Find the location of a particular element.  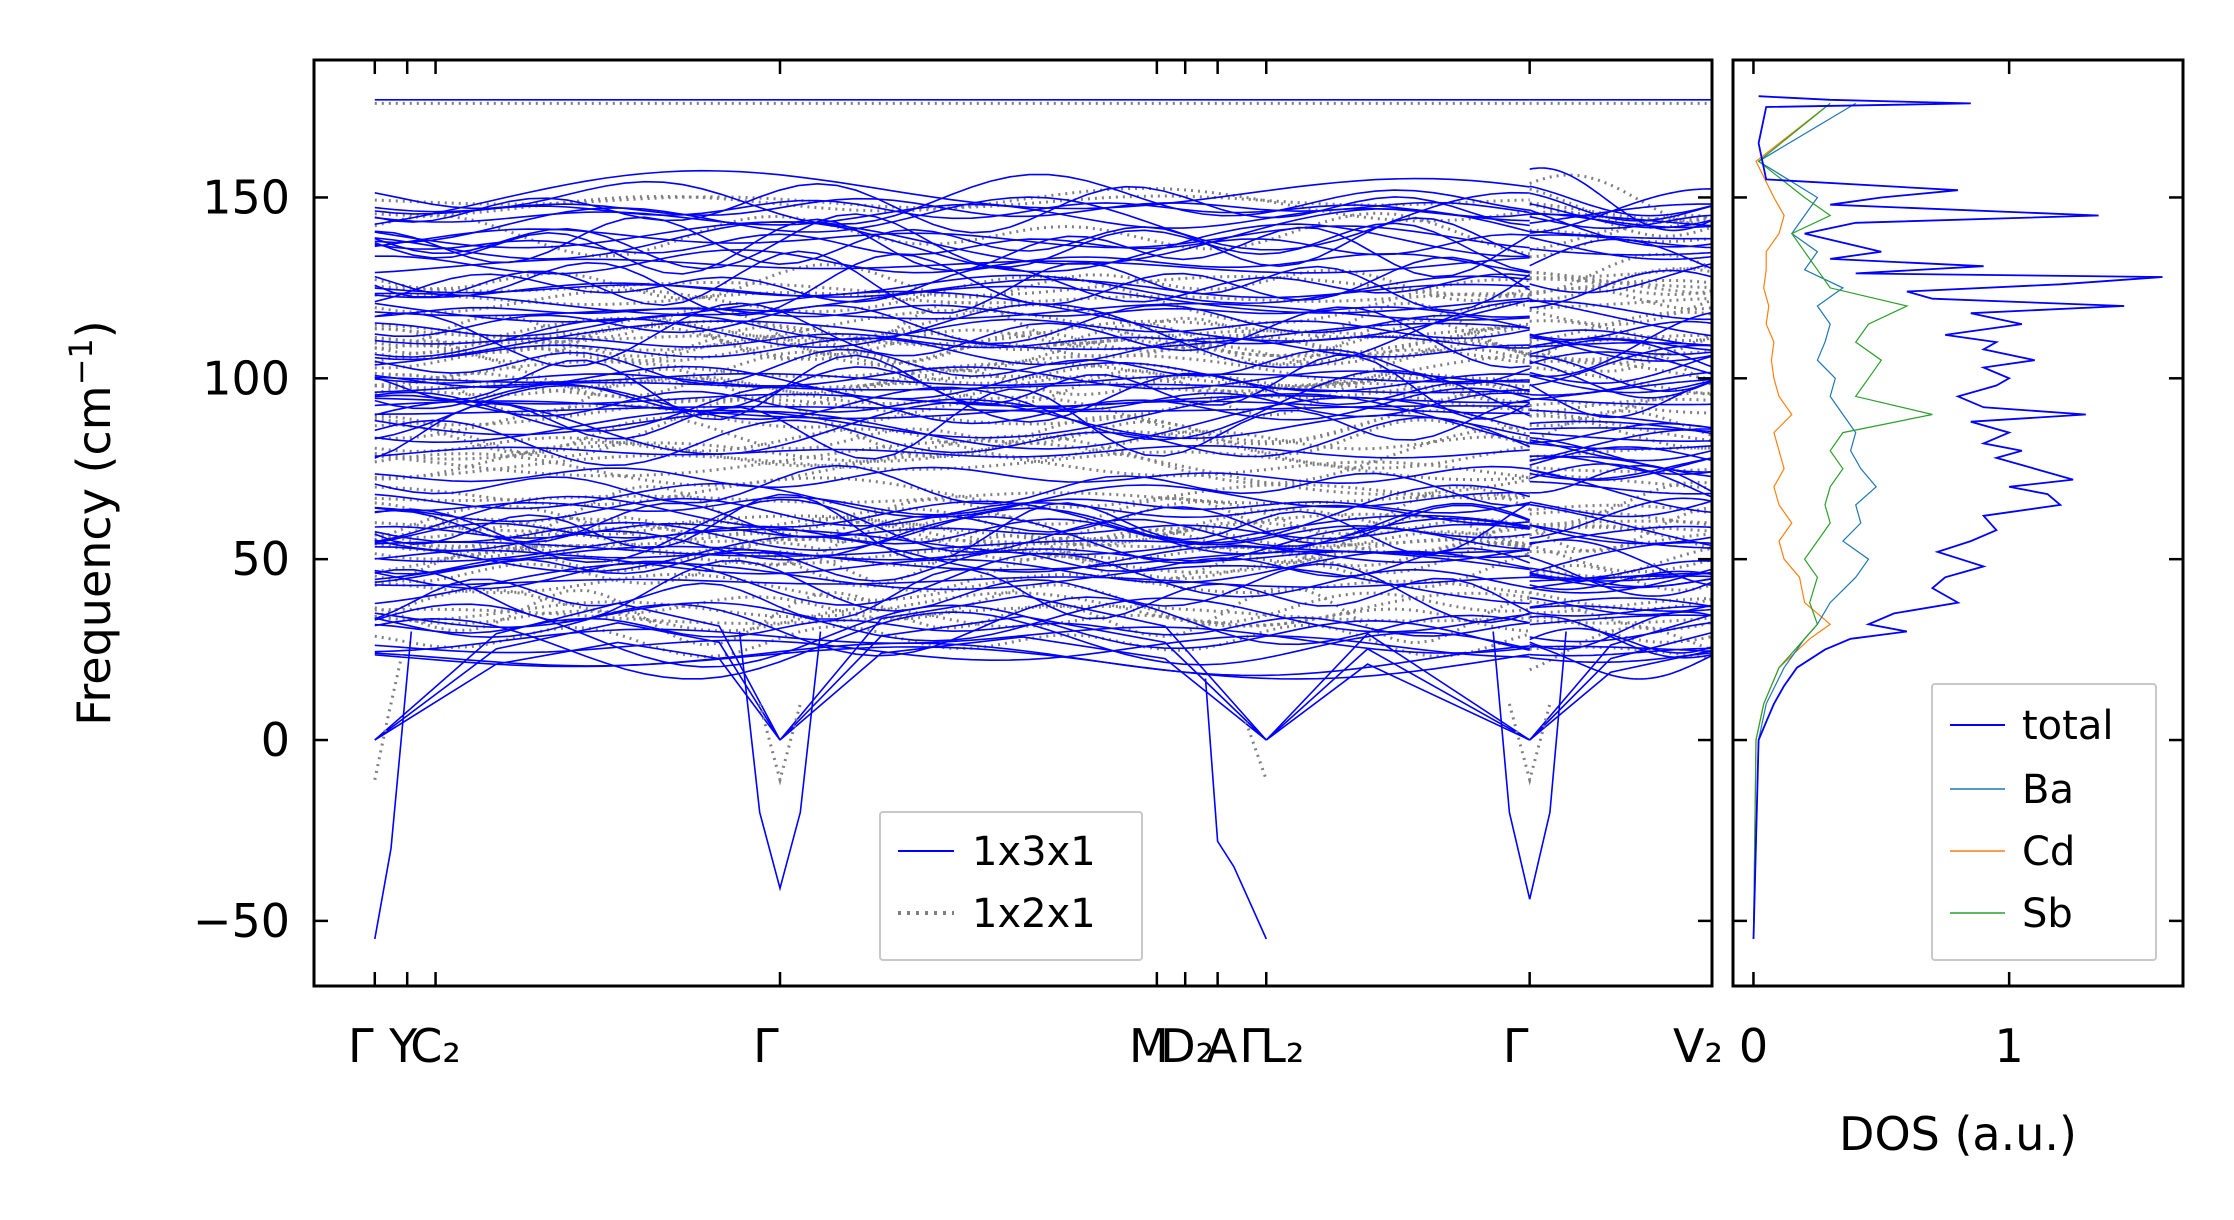

y-tick-label: 100 is located at coordinates (246, 378).